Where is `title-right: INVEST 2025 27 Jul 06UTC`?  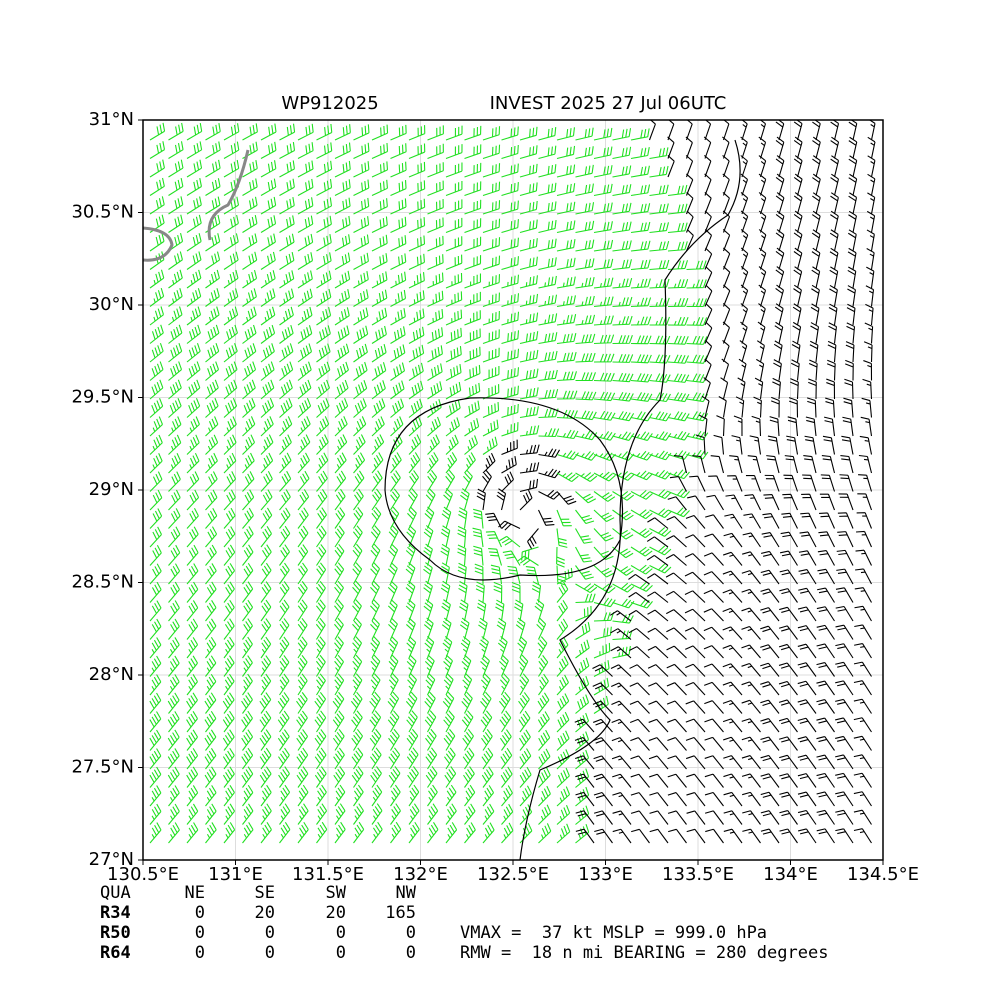 title-right: INVEST 2025 27 Jul 06UTC is located at coordinates (608, 103).